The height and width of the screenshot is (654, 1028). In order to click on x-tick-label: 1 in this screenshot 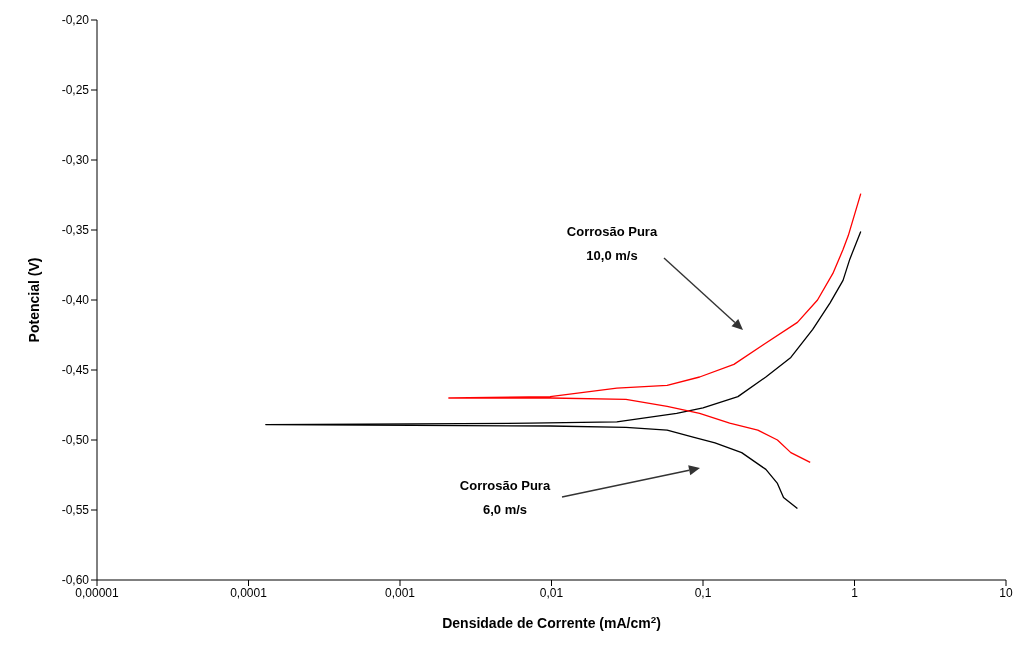, I will do `click(855, 592)`.